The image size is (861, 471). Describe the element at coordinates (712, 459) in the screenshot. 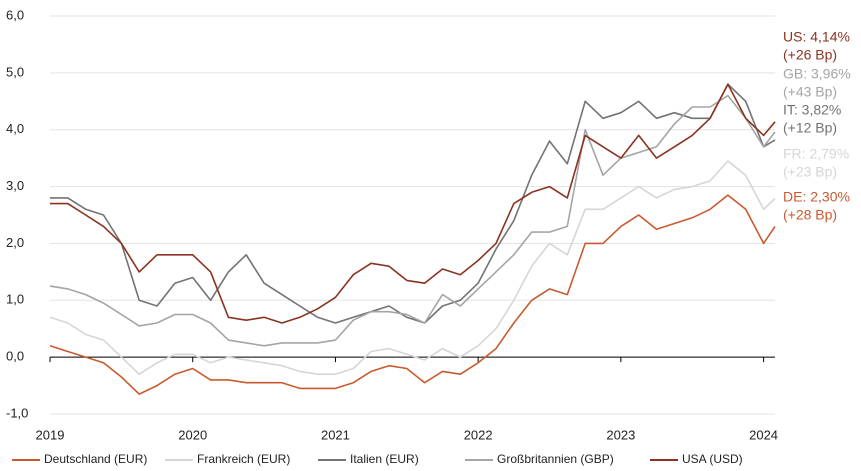

I see `legend-label: USA (USD)` at that location.